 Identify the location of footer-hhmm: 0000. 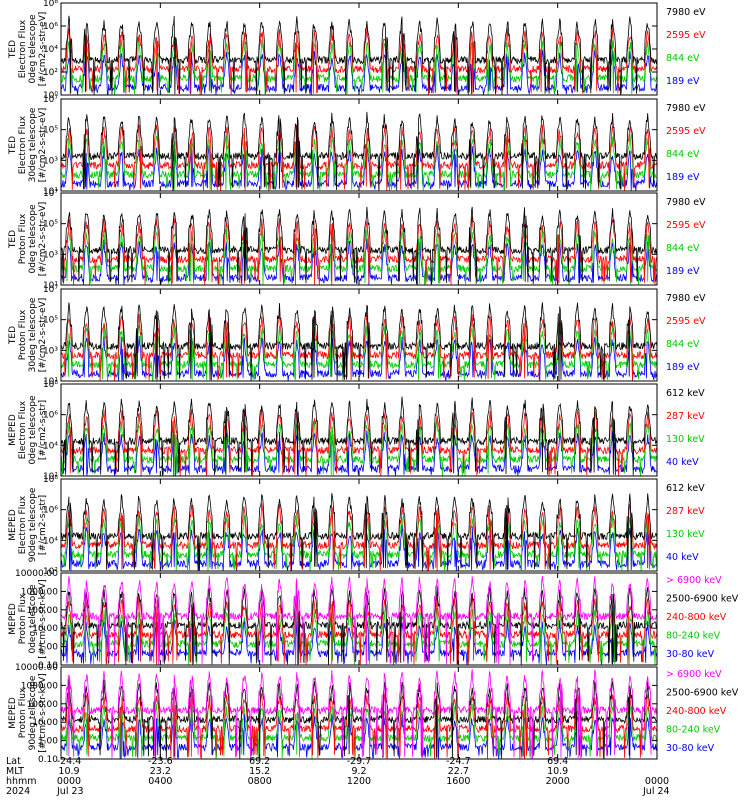
(657, 781).